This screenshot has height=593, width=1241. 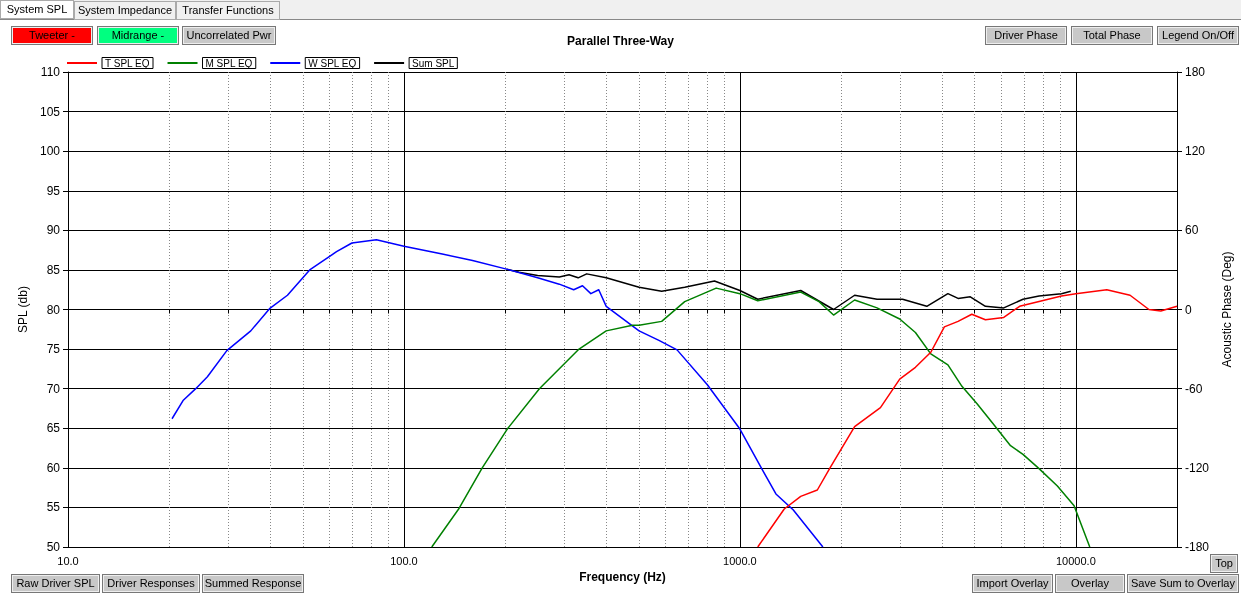 What do you see at coordinates (53, 388) in the screenshot?
I see `y-tick-label: 70` at bounding box center [53, 388].